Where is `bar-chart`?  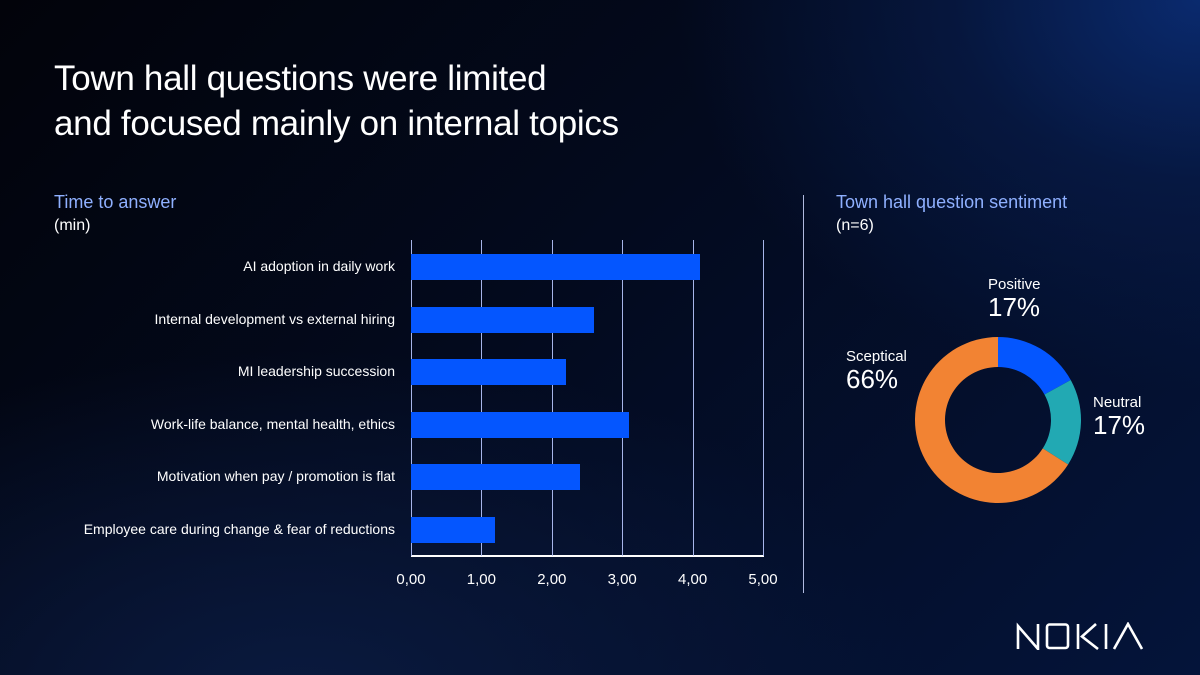
bar-chart is located at coordinates (587, 398).